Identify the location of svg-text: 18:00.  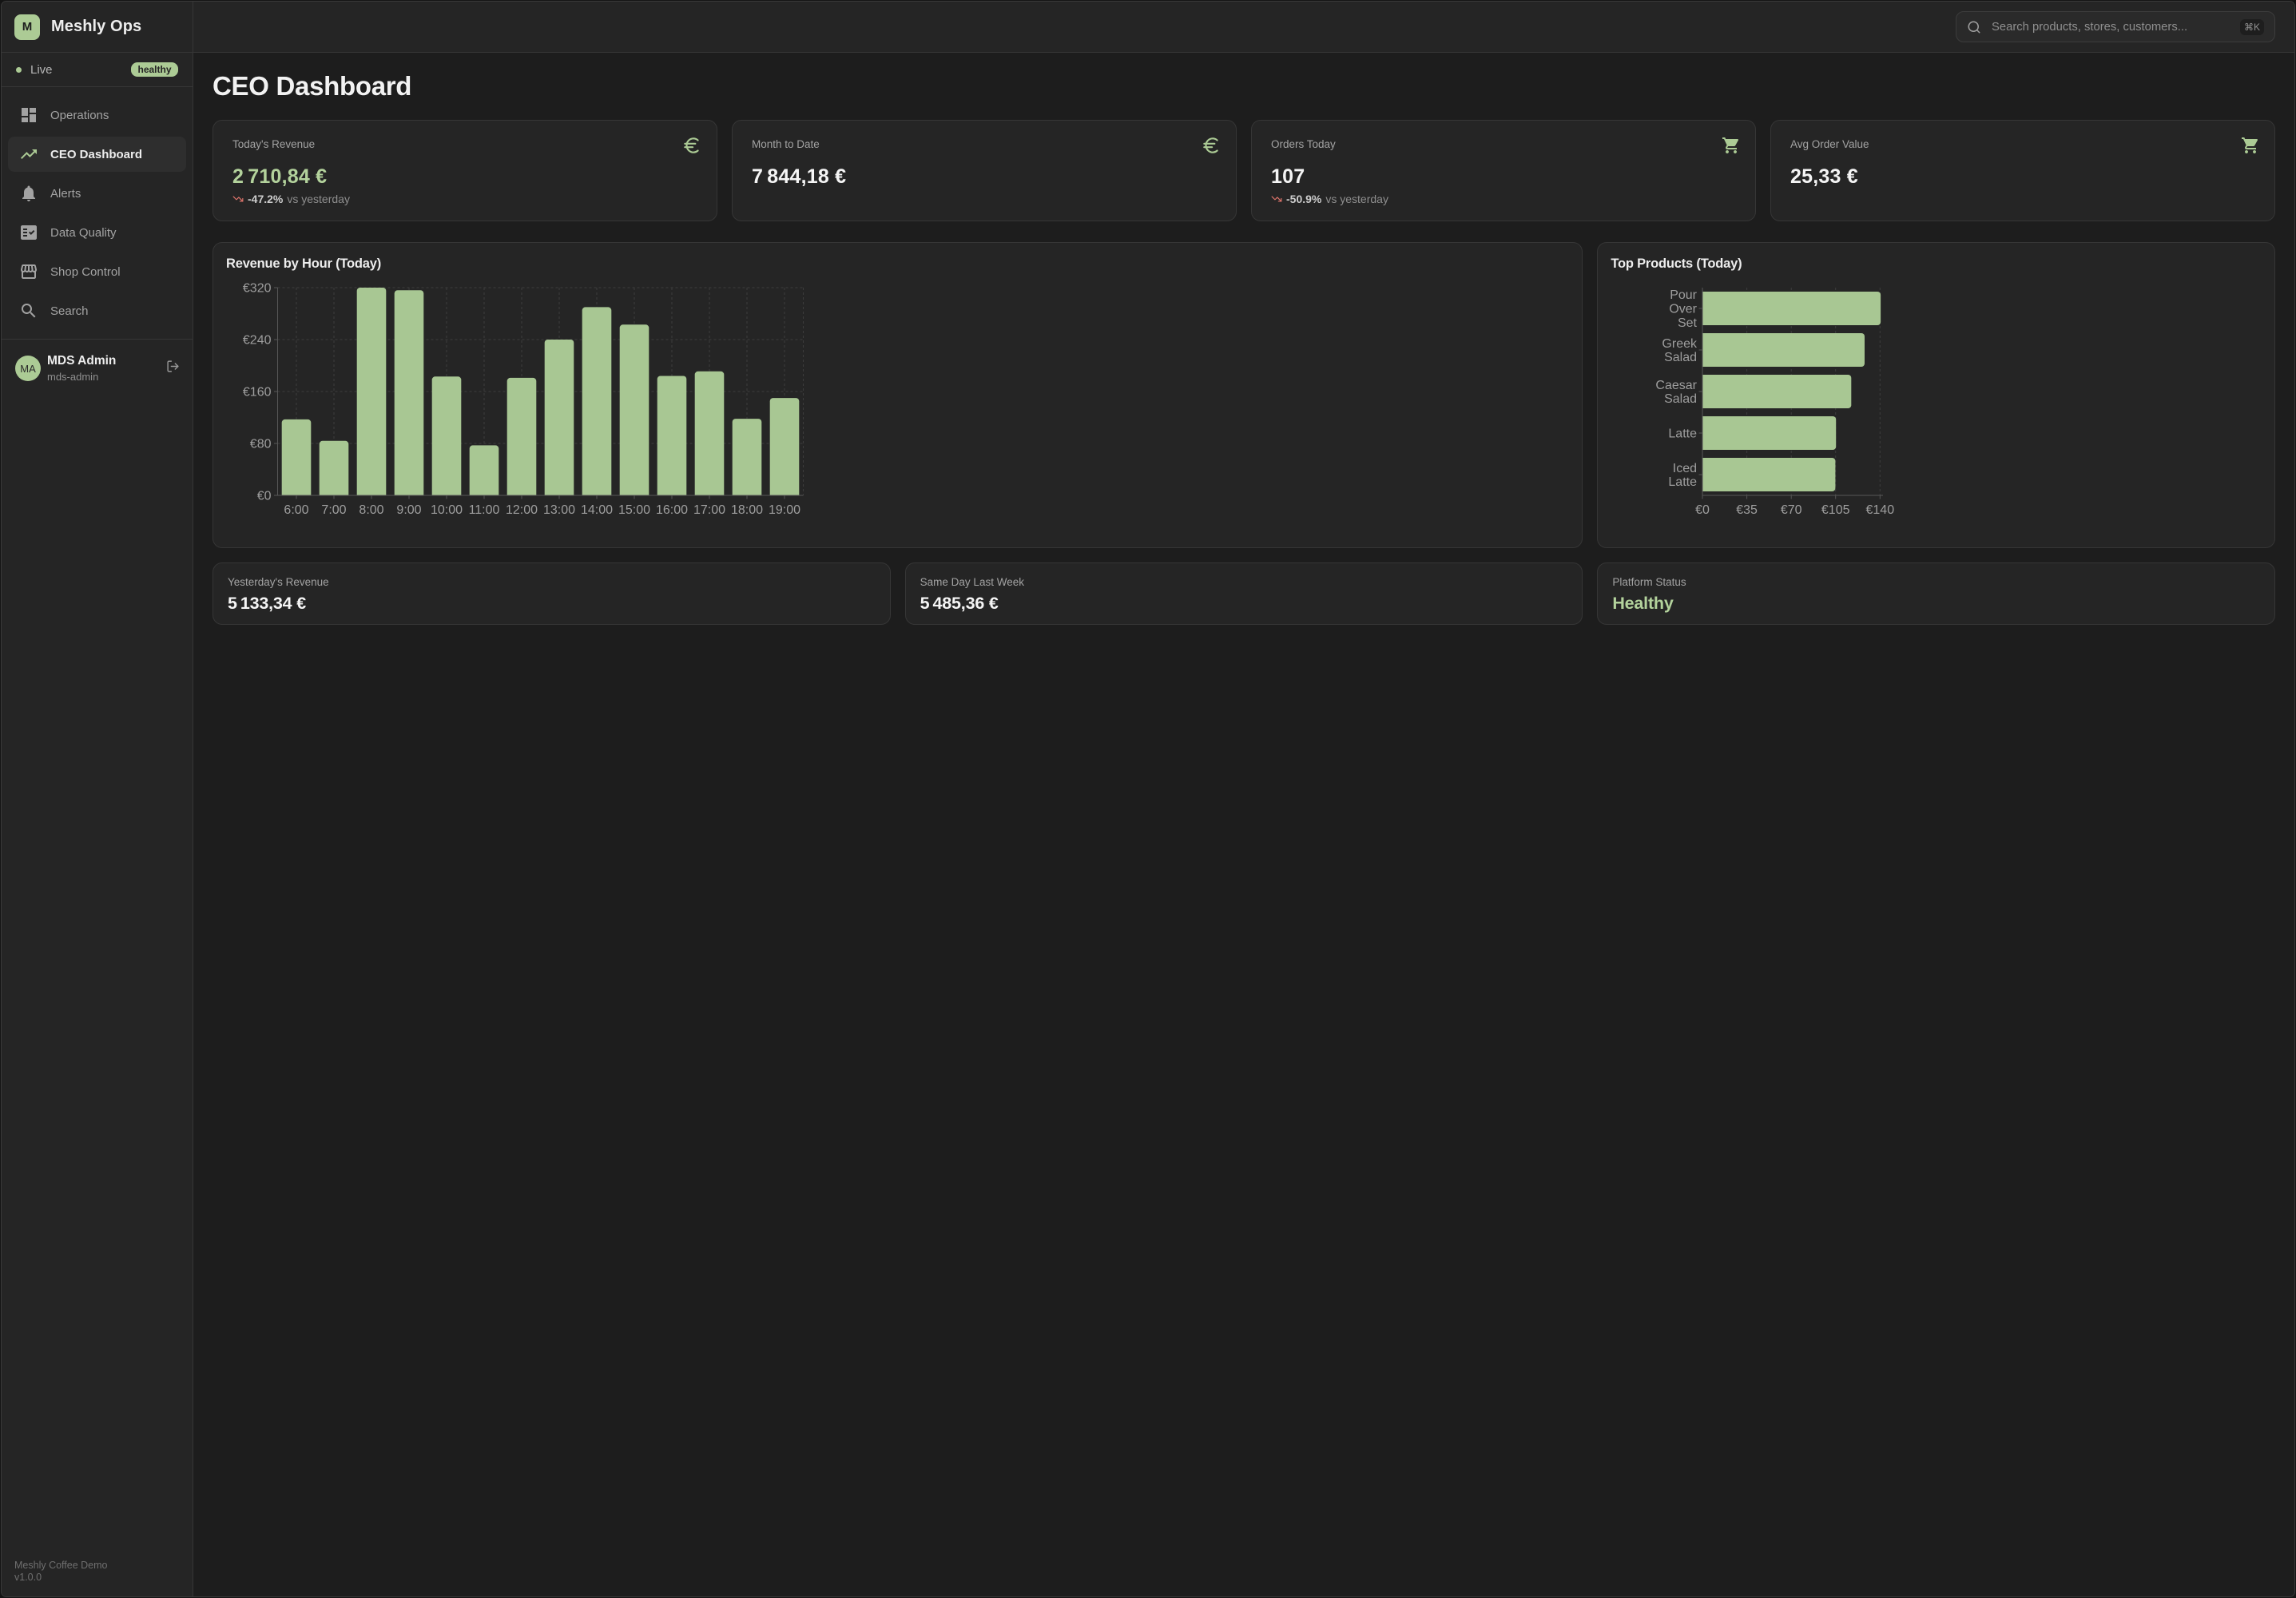
(747, 510).